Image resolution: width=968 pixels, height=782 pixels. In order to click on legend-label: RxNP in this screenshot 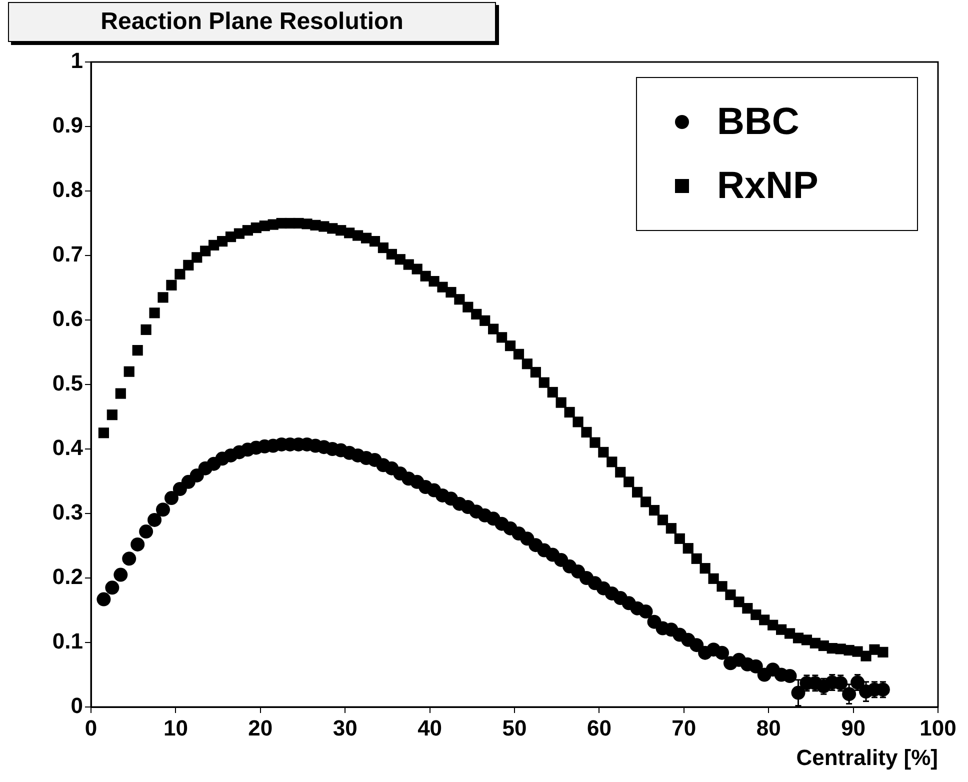, I will do `click(767, 186)`.